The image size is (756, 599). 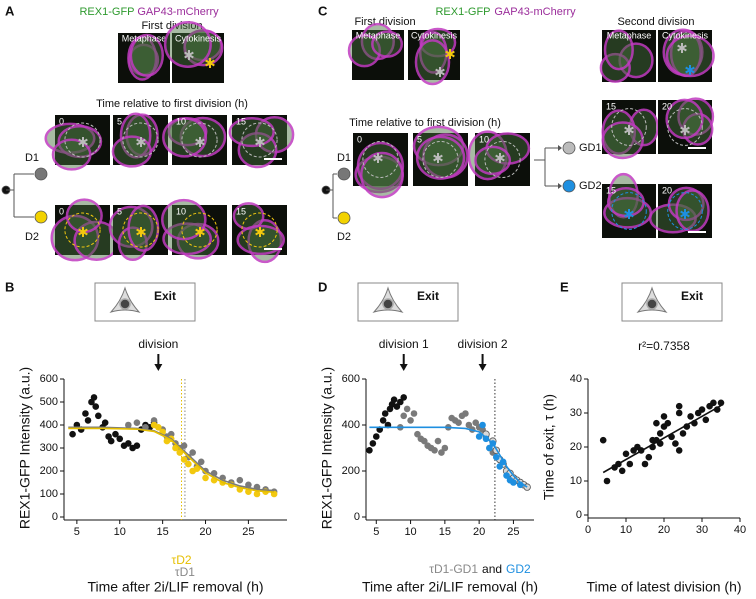 What do you see at coordinates (664, 346) in the screenshot?
I see `stat-label: r²=0.7358` at bounding box center [664, 346].